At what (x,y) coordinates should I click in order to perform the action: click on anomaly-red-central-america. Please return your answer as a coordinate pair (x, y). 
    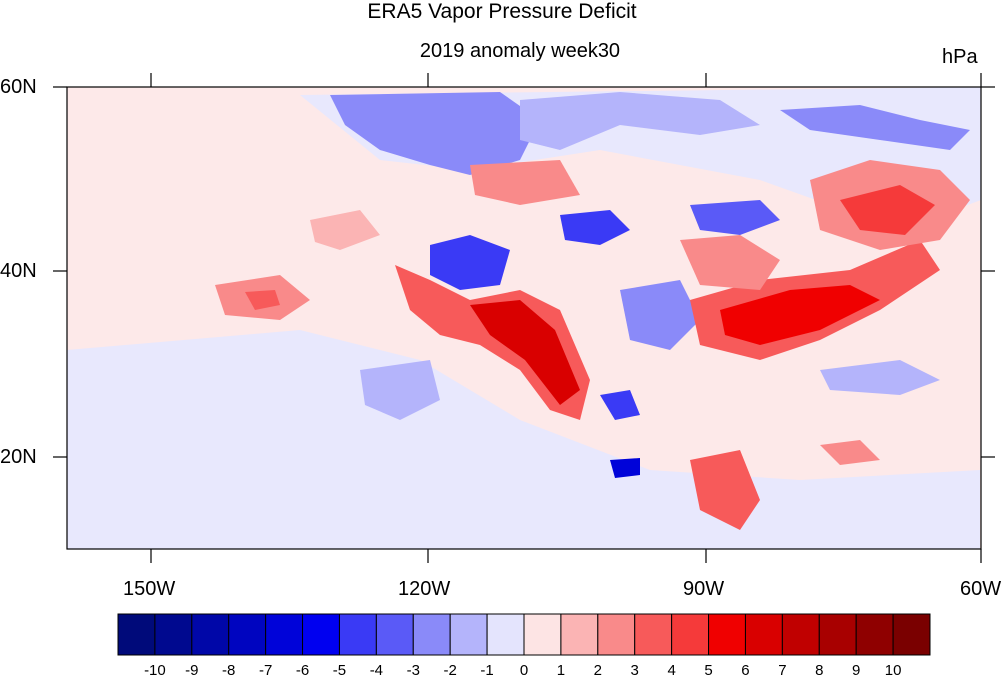
    Looking at the image, I should click on (725, 490).